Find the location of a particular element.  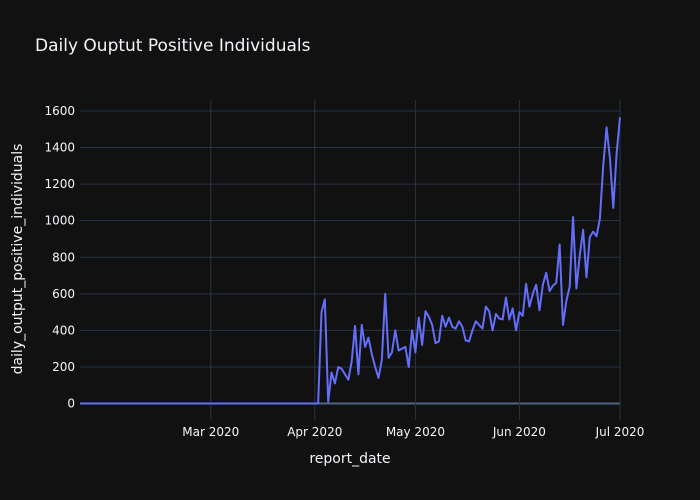

x-tick-label: Jul 2020 is located at coordinates (620, 432).